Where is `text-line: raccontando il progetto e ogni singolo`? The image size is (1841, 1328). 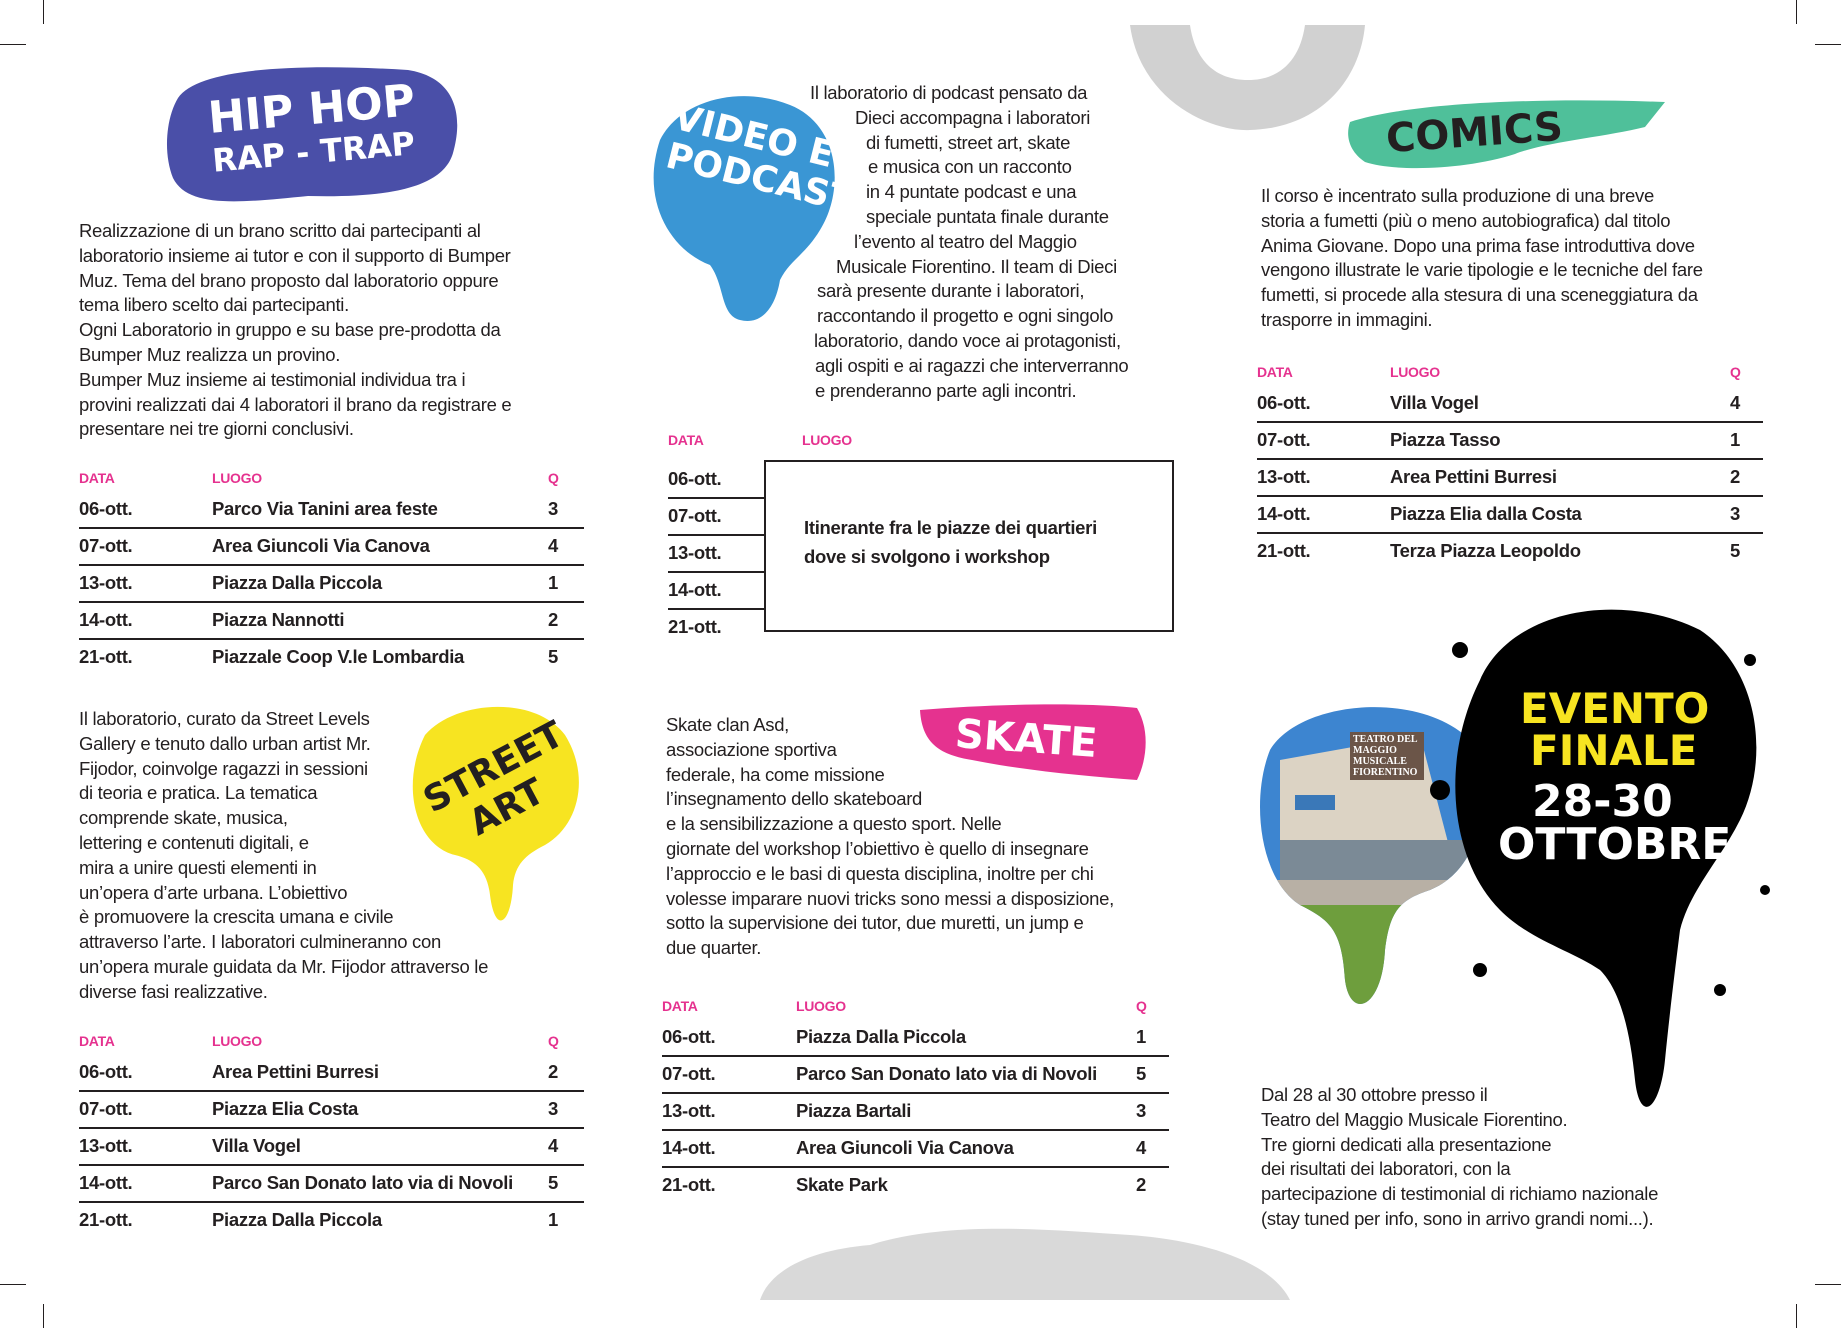 text-line: raccontando il progetto e ogni singolo is located at coordinates (965, 316).